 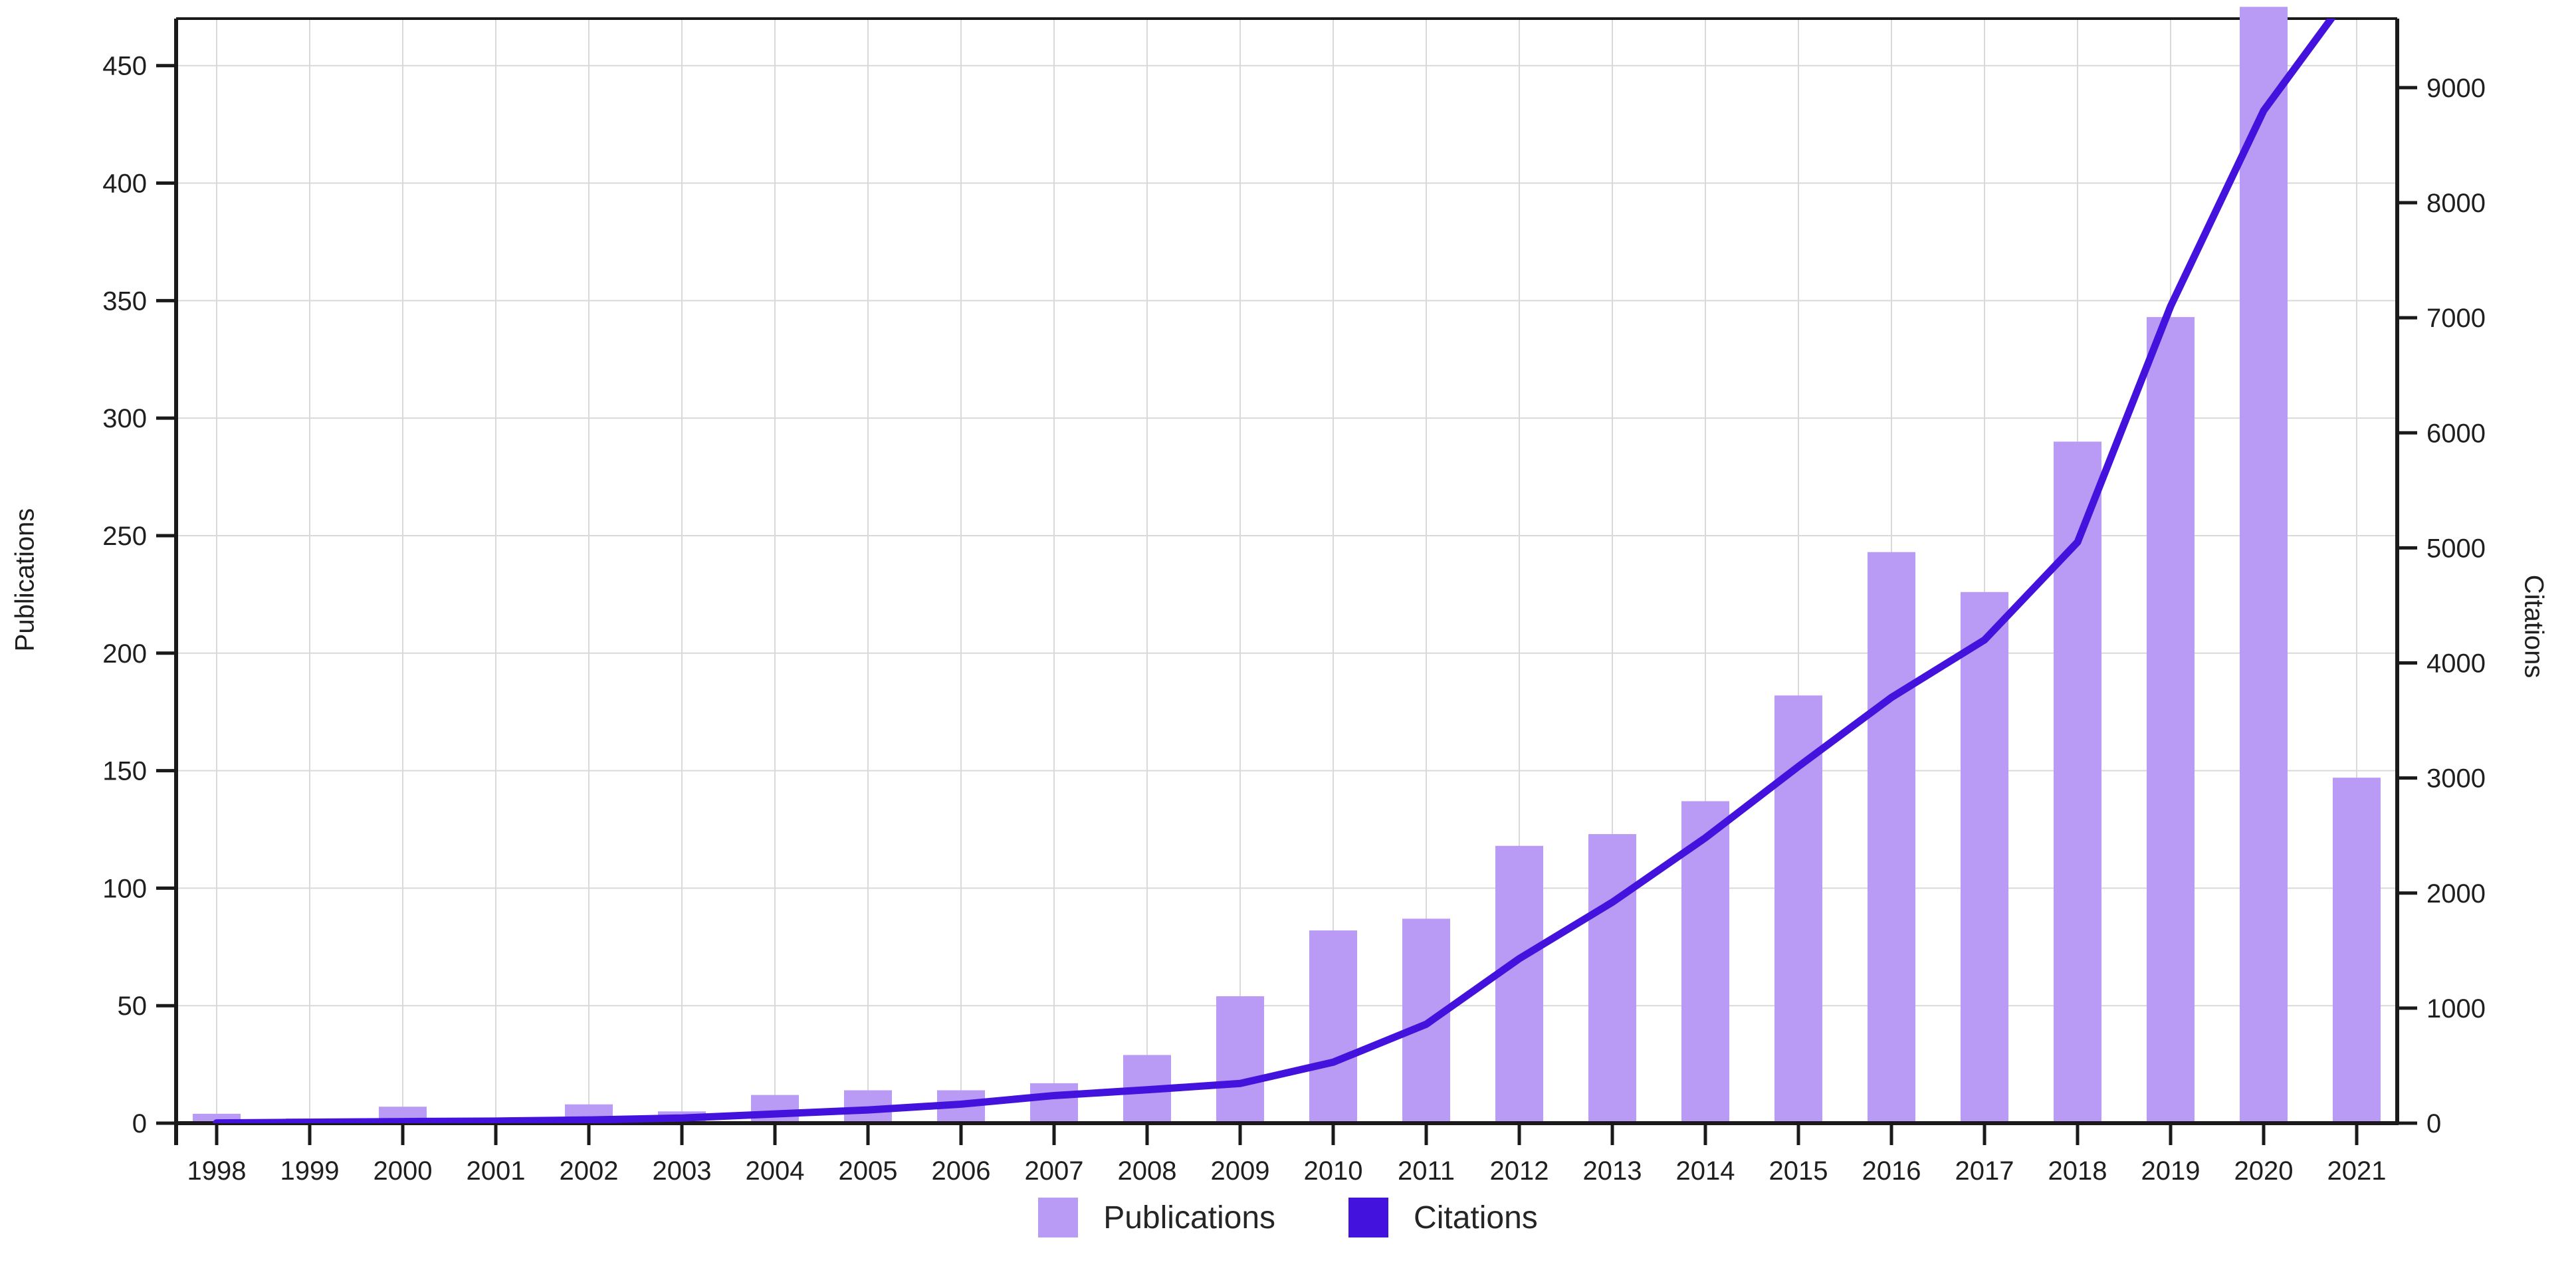 What do you see at coordinates (1240, 1059) in the screenshot?
I see `bar-2009` at bounding box center [1240, 1059].